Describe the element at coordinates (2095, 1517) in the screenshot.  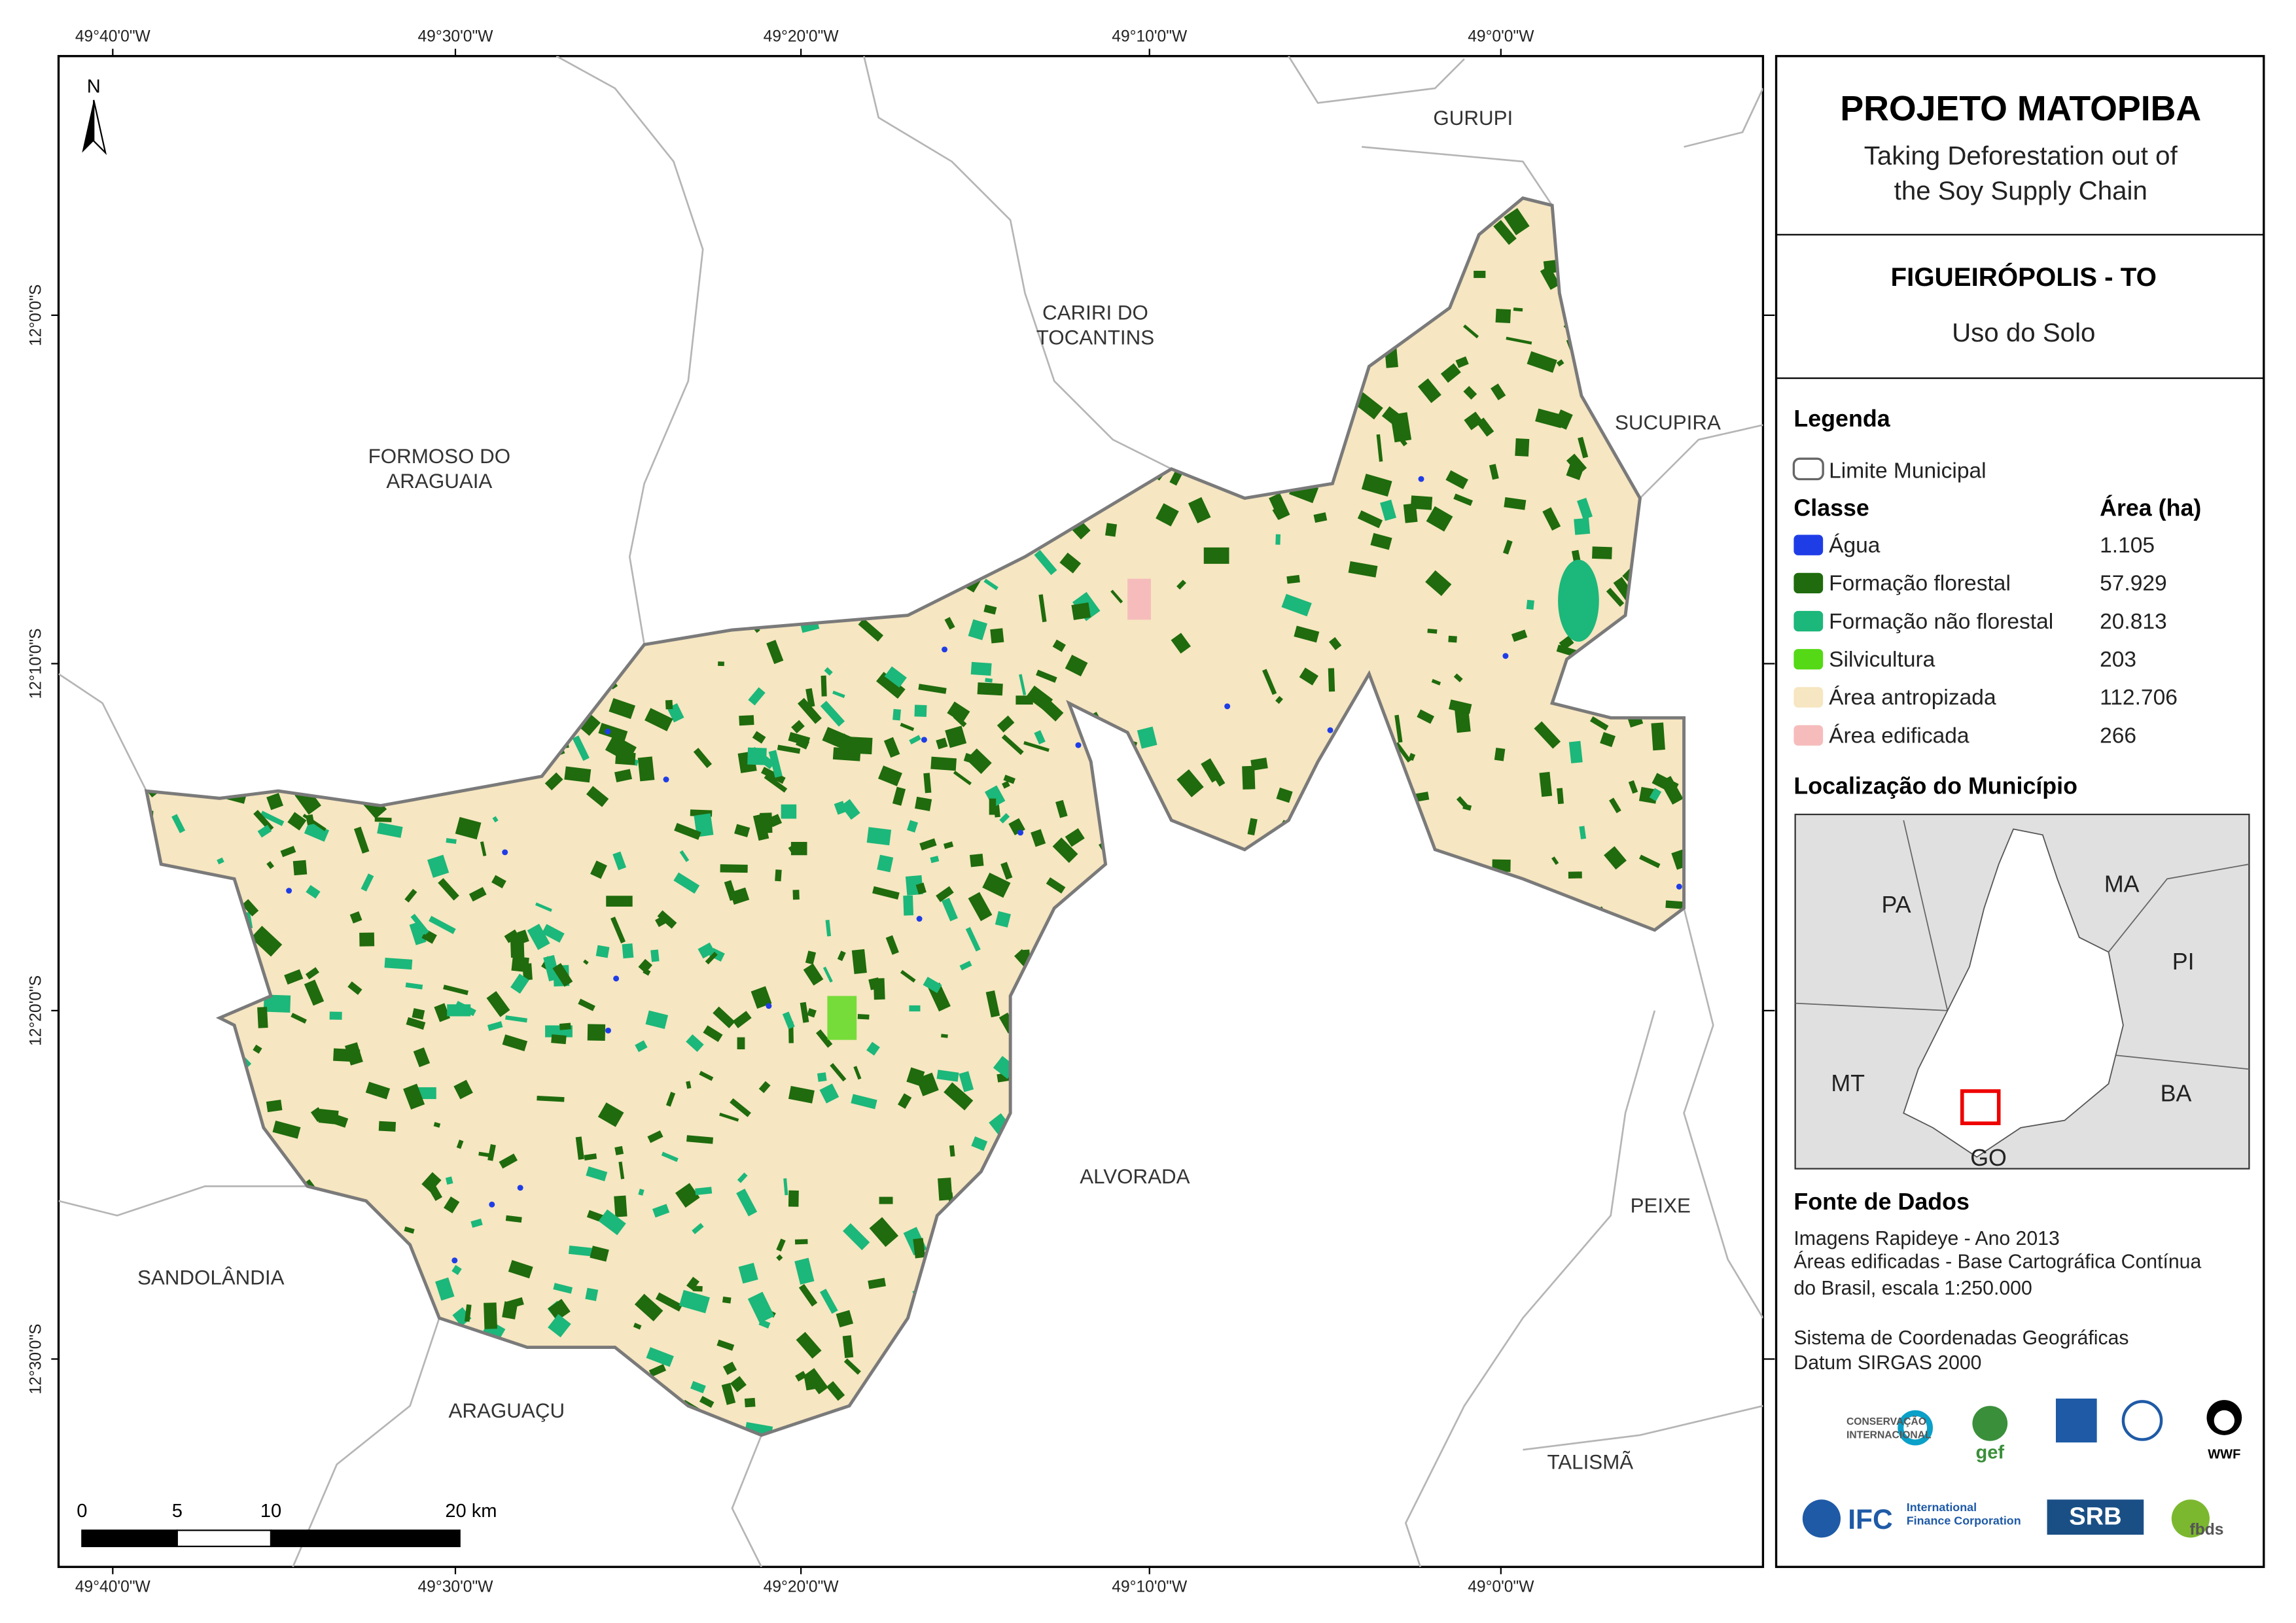
I see `logo-text: SRB` at that location.